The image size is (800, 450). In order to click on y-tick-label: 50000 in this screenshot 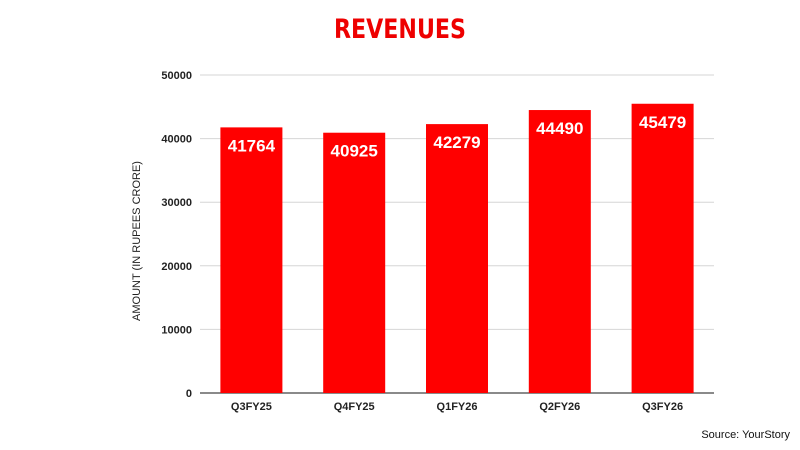, I will do `click(176, 76)`.